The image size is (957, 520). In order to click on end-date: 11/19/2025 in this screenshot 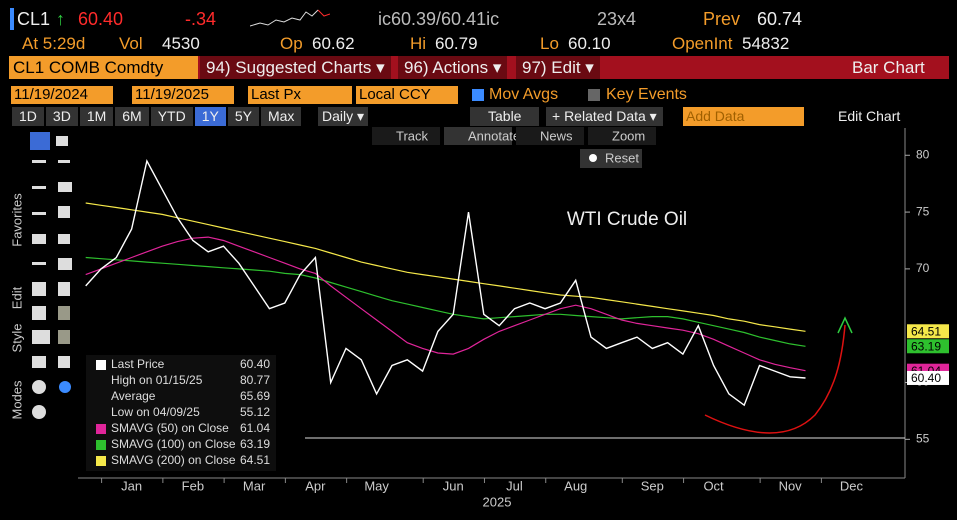, I will do `click(183, 95)`.